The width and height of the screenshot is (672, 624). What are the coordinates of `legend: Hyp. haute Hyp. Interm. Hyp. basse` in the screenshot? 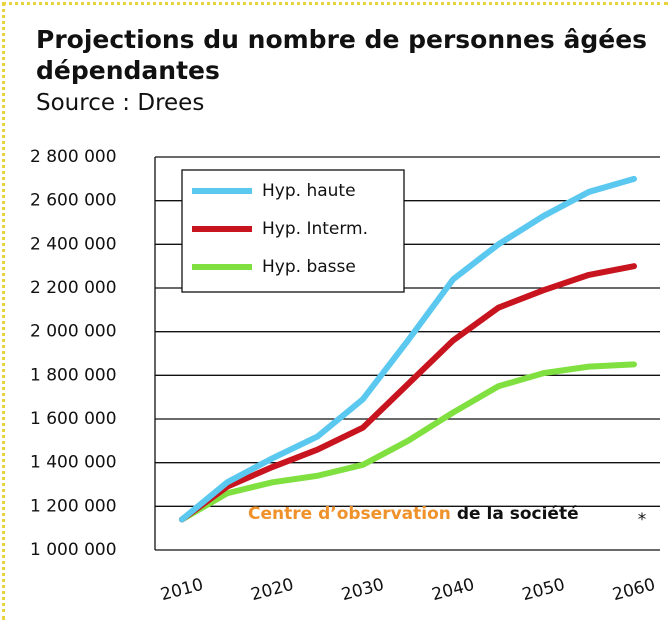 It's located at (293, 231).